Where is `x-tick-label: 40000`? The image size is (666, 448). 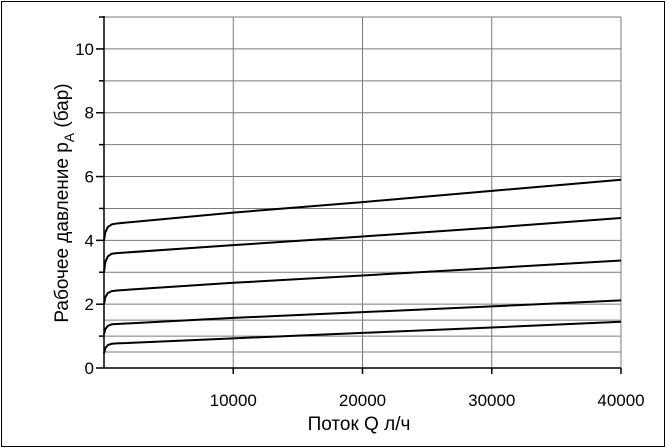 x-tick-label: 40000 is located at coordinates (620, 400).